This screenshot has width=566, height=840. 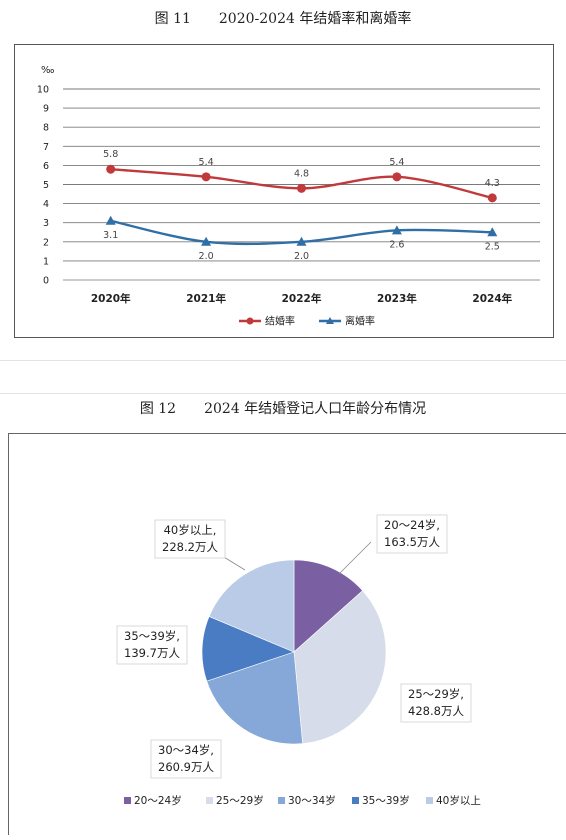 What do you see at coordinates (240, 800) in the screenshot?
I see `legend-label: 25～29岁` at bounding box center [240, 800].